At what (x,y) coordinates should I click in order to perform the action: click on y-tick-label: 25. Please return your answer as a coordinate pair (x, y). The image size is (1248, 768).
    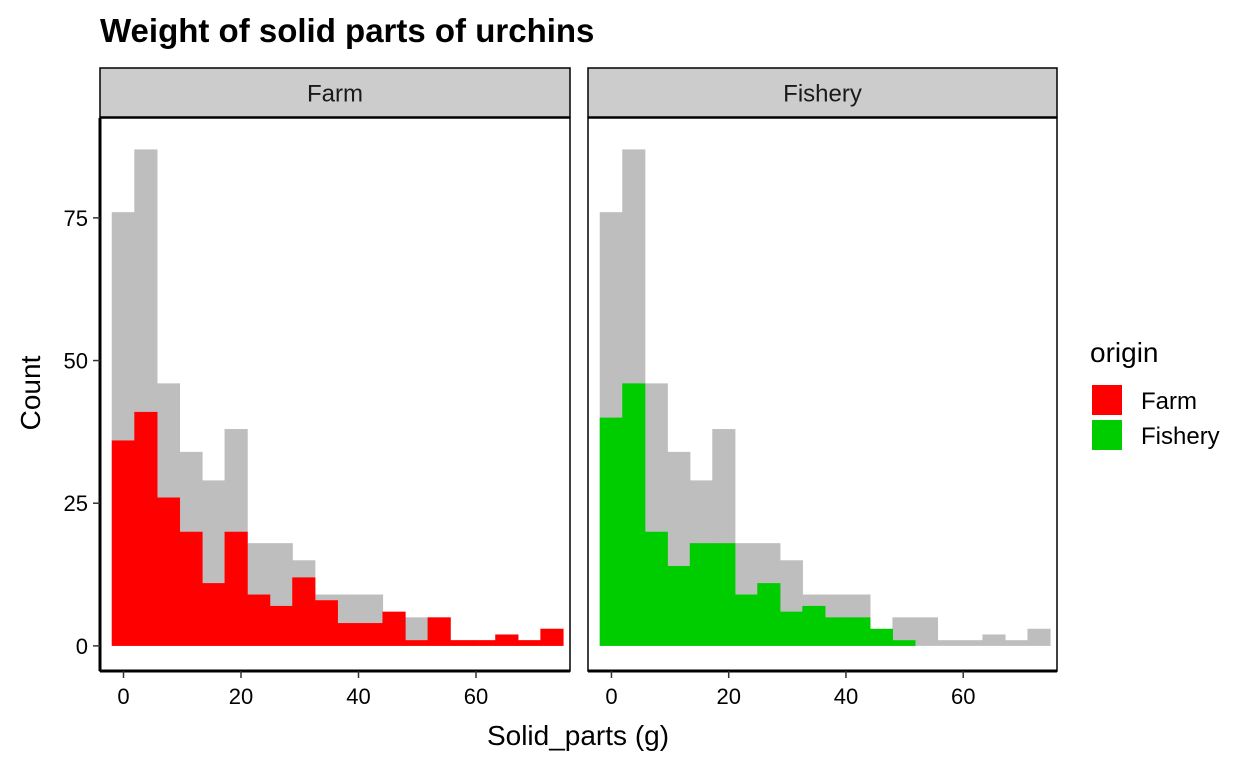
    Looking at the image, I should click on (76, 503).